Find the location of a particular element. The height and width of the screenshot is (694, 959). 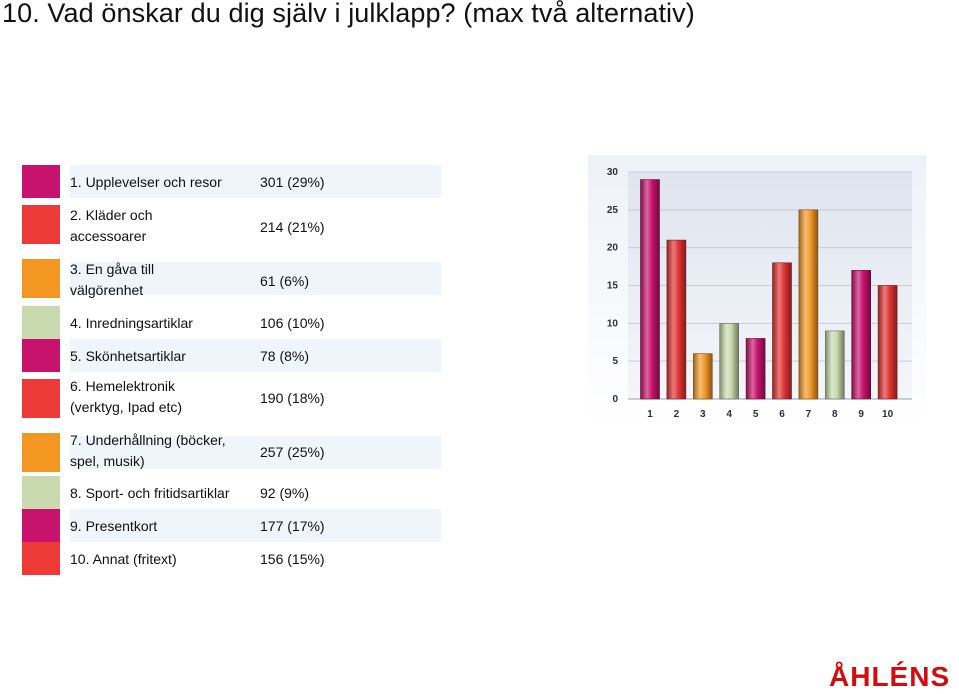

x-tick-label: 7 is located at coordinates (809, 414).